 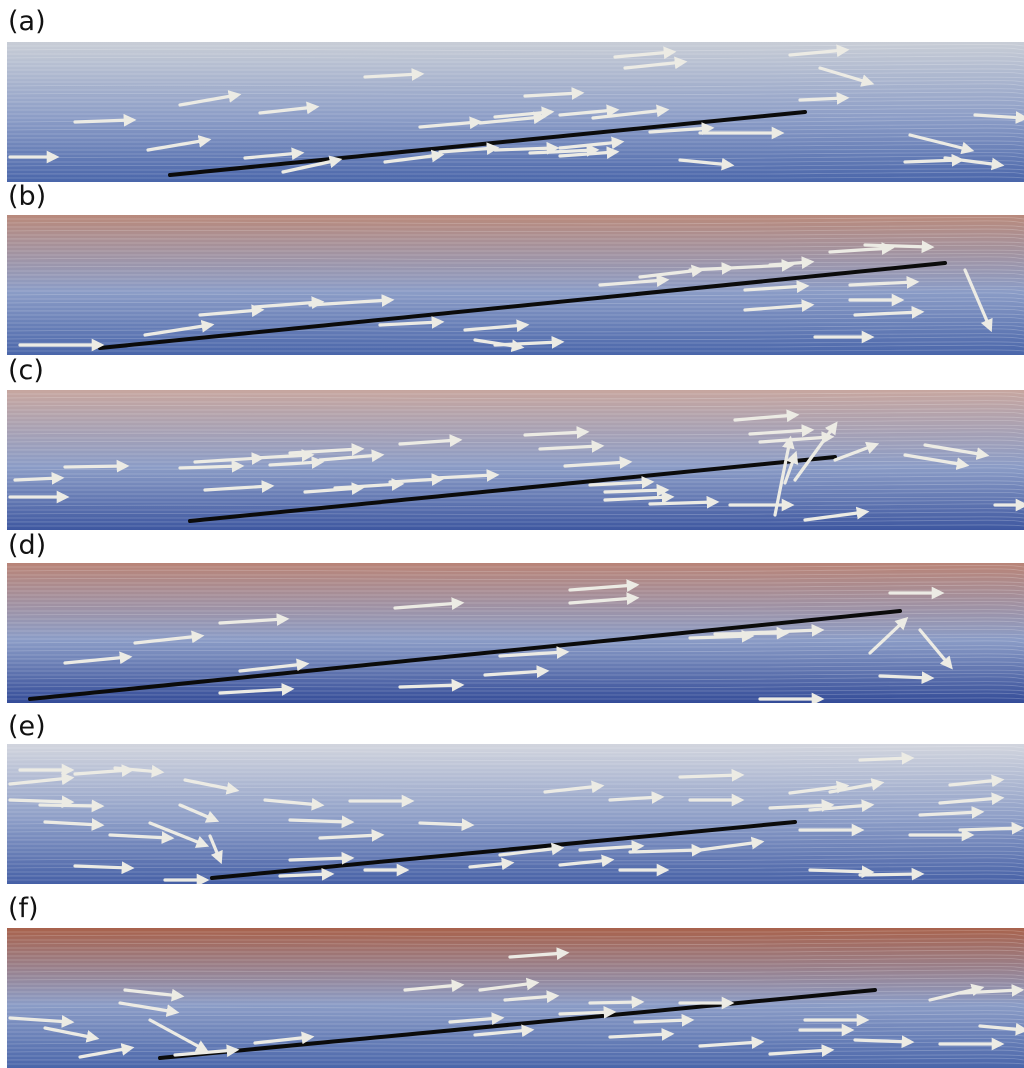 I want to click on flow-field-d, so click(x=515, y=633).